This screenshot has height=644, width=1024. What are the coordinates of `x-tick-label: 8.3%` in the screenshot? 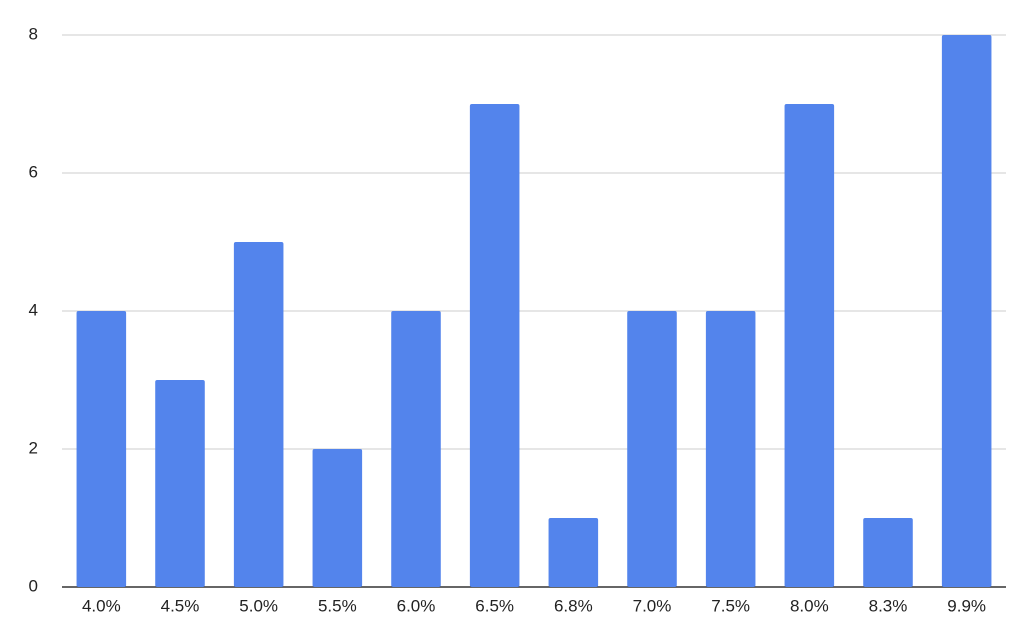 It's located at (888, 605).